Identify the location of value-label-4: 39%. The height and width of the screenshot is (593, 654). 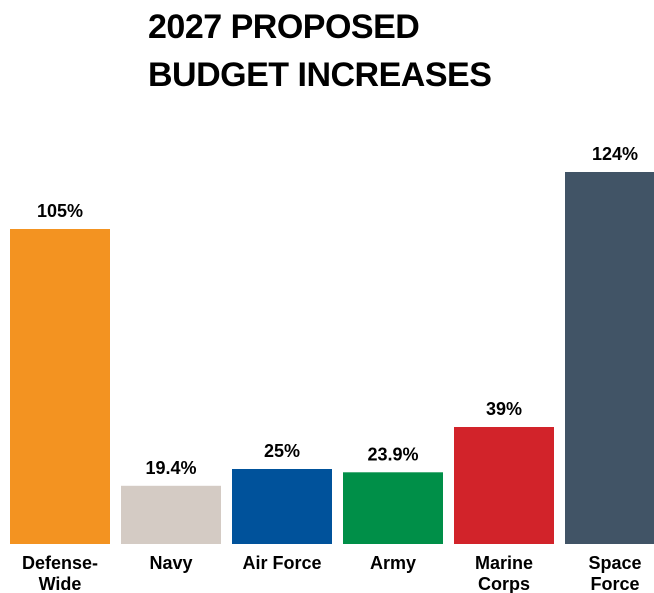
(504, 409).